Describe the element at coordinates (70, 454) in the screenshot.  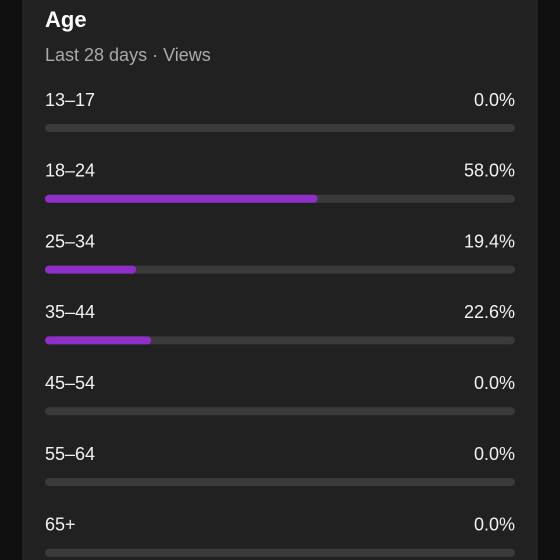
I see `category-label: 55–64` at that location.